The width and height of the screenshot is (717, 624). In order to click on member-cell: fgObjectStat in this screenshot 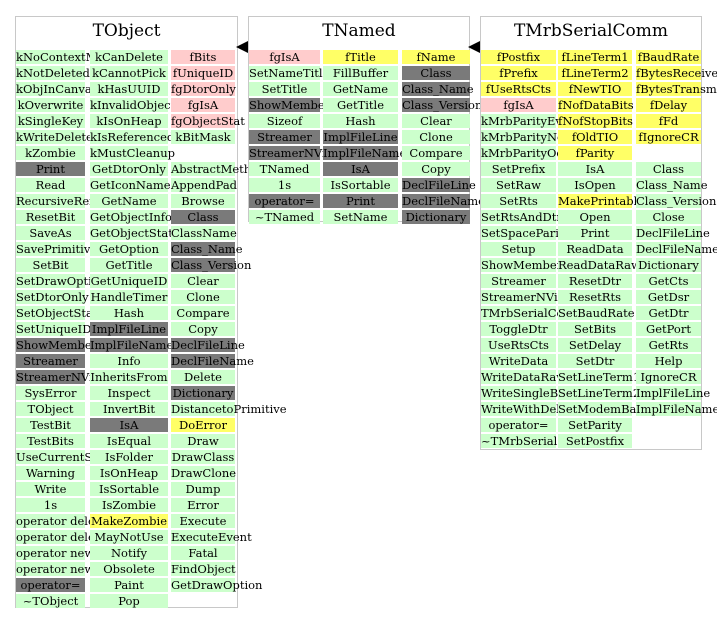, I will do `click(208, 121)`.